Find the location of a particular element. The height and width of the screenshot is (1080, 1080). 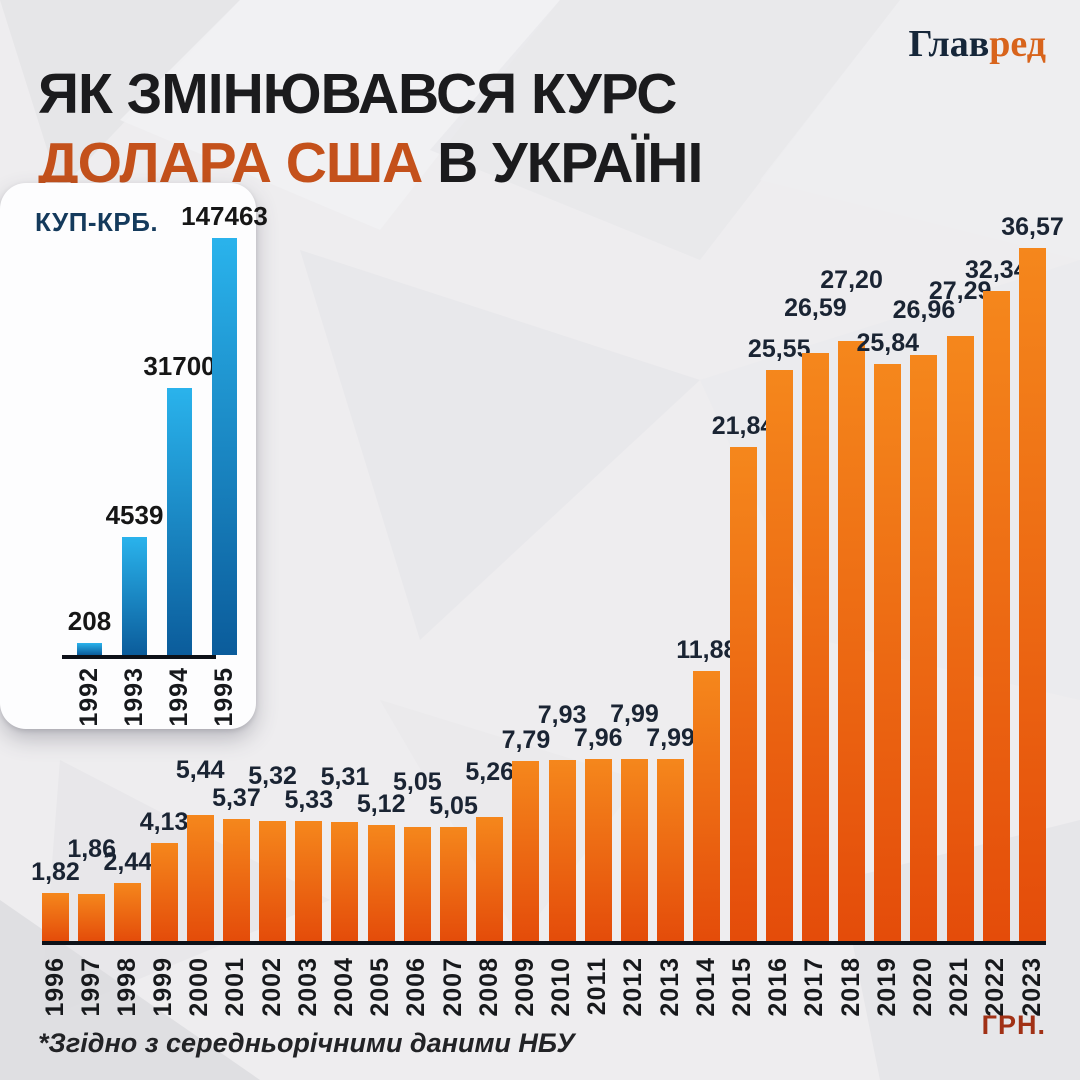

bar-2019: 25,84 is located at coordinates (887, 635).